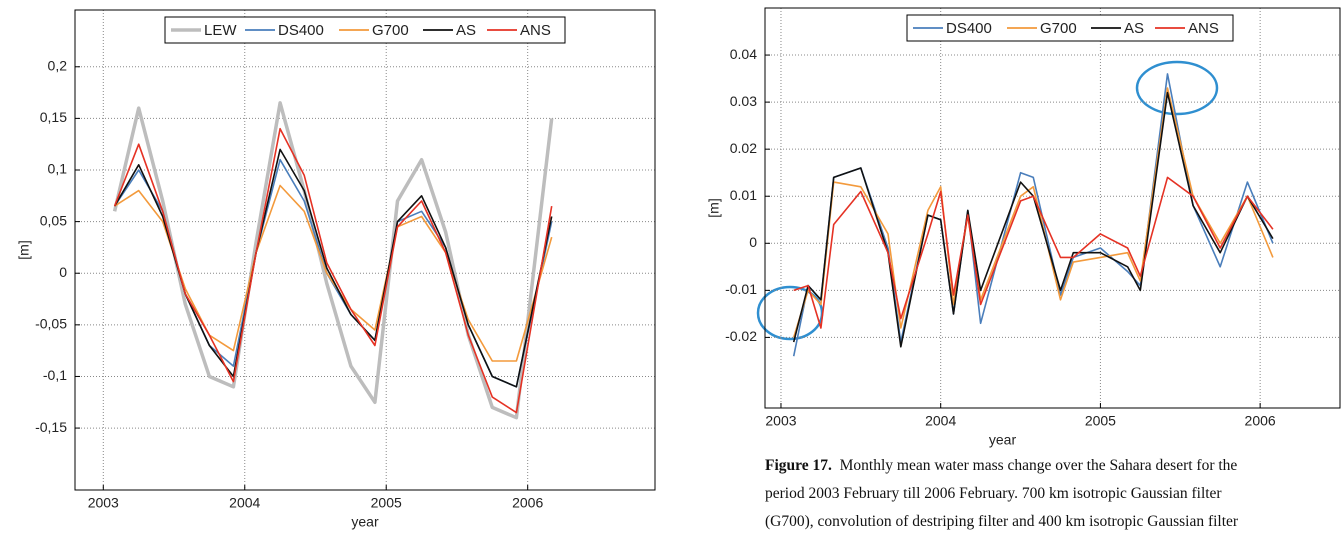  What do you see at coordinates (58, 65) in the screenshot?
I see `y-tick-label: 0,2` at bounding box center [58, 65].